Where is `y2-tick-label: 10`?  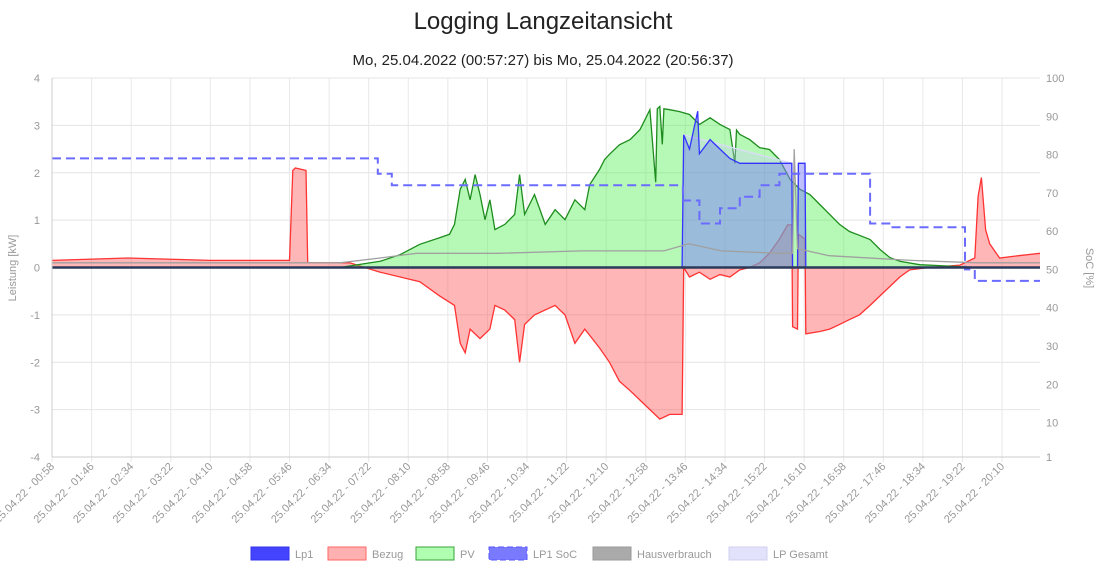
y2-tick-label: 10 is located at coordinates (1052, 424).